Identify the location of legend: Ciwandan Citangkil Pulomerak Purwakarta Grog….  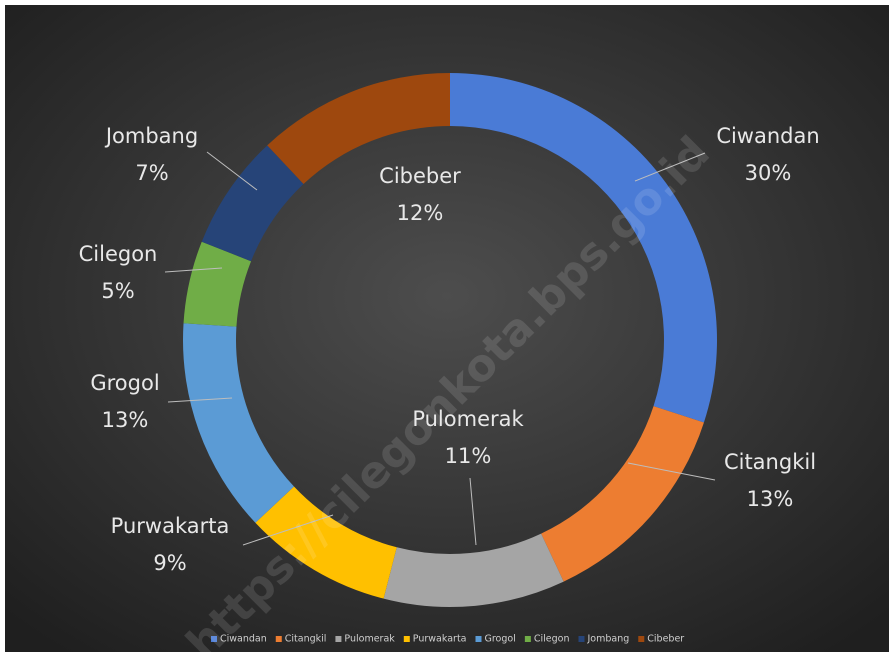
(447, 639).